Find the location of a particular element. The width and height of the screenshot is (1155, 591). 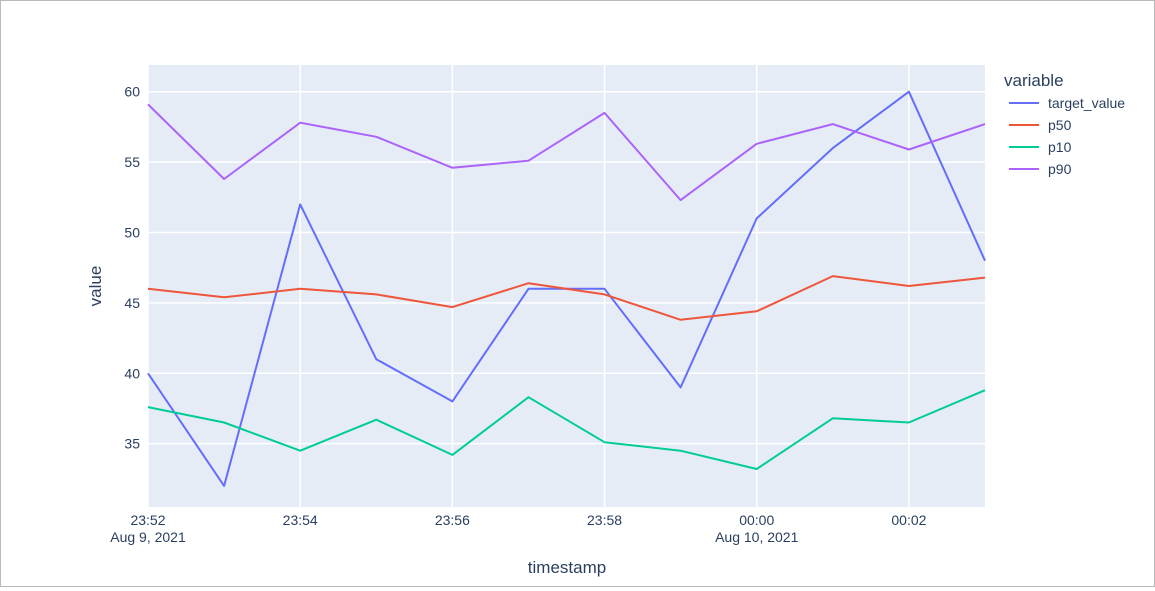

legend-item-label: p10 is located at coordinates (1060, 147).